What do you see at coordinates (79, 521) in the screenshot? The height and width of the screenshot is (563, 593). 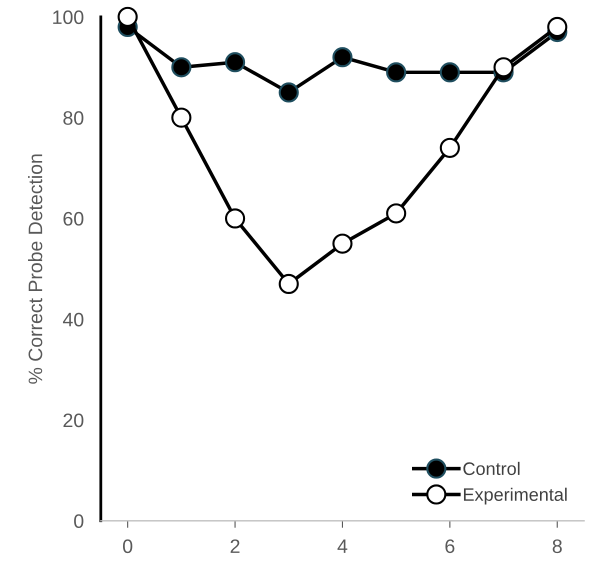 I see `y-tick-label: 0` at bounding box center [79, 521].